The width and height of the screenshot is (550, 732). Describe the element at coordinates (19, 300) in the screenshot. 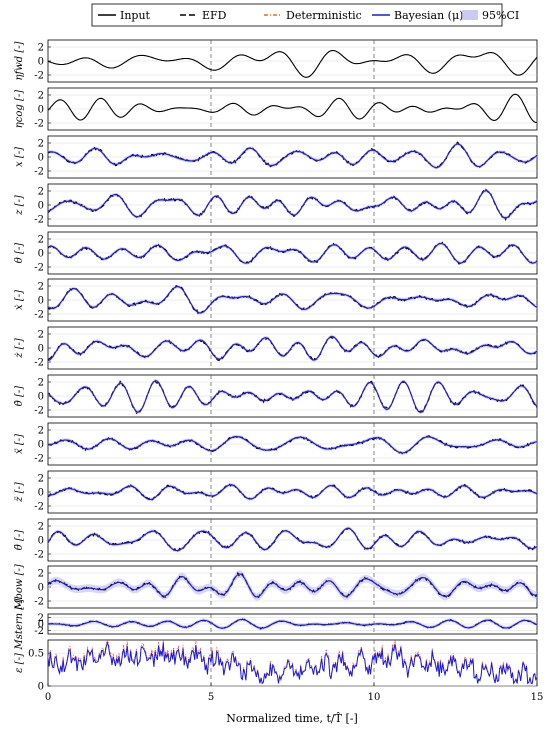

I see `y-axis-label: ẋ [-]` at that location.